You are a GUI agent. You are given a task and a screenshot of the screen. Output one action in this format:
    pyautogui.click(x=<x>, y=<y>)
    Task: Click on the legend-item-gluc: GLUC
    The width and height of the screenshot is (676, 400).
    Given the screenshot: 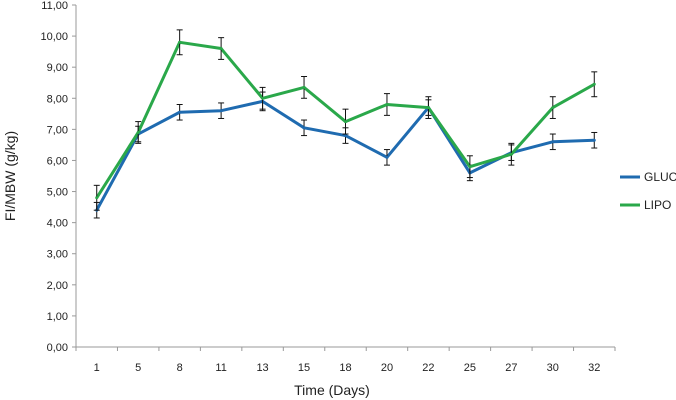 What is the action you would take?
    pyautogui.click(x=648, y=177)
    